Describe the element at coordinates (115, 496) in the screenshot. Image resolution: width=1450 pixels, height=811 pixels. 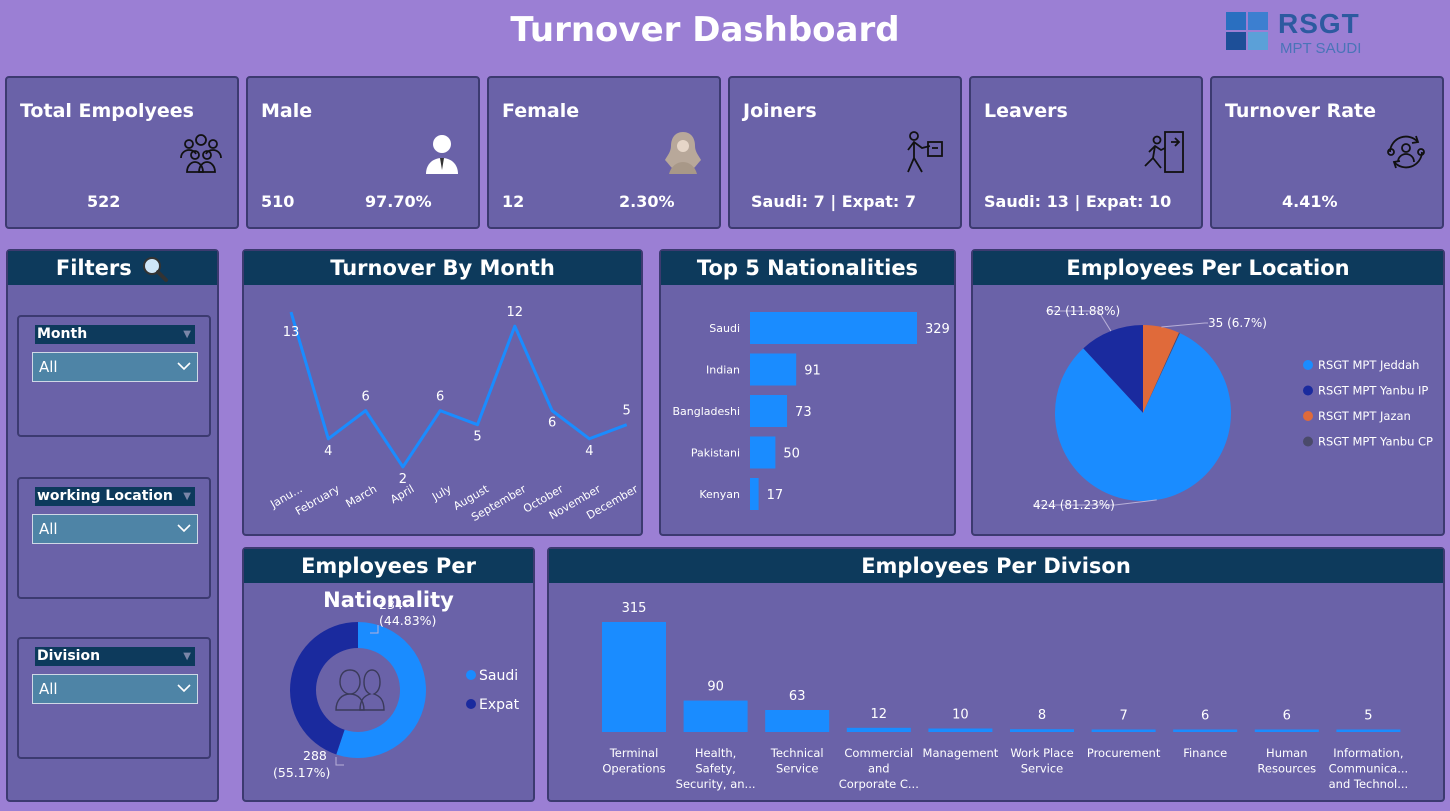
I see `filter-label: working Location ▼` at that location.